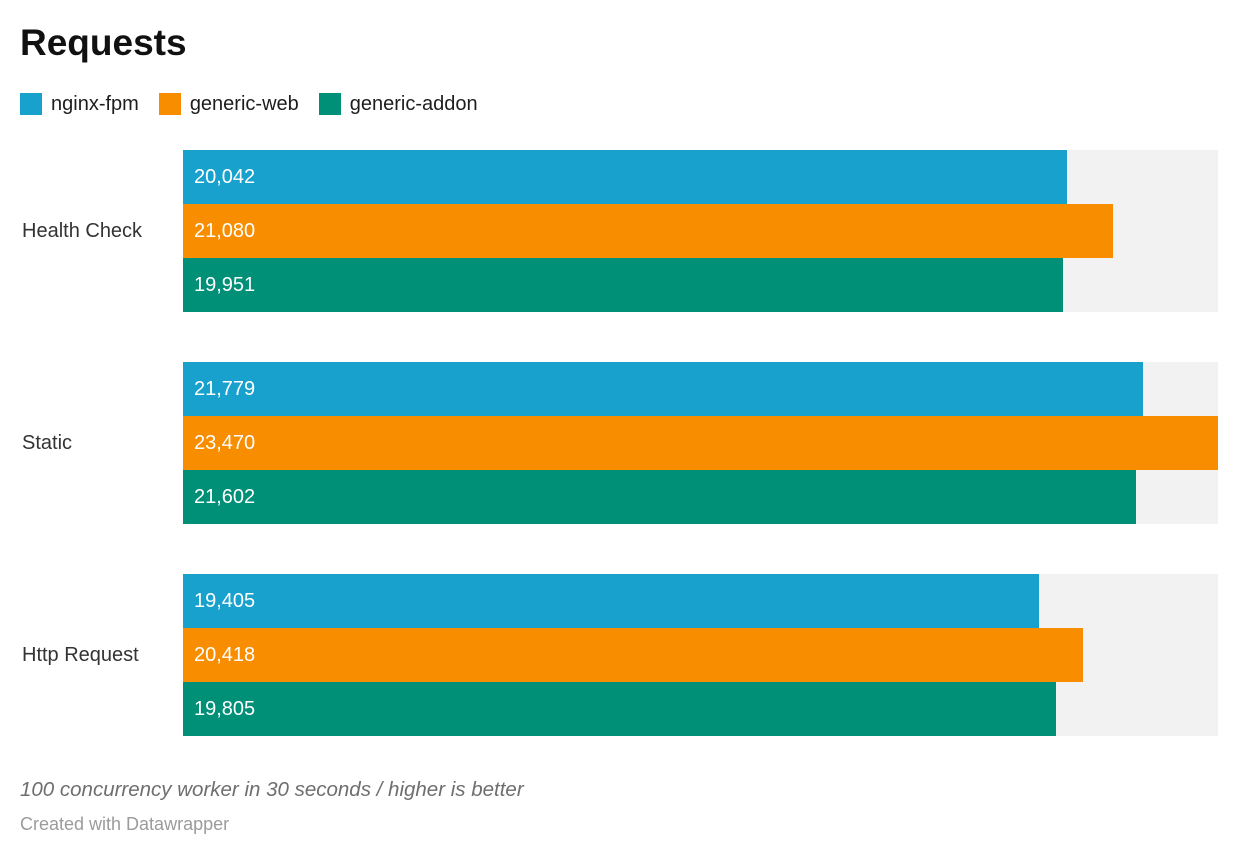  What do you see at coordinates (630, 104) in the screenshot?
I see `legend: nginx-fpm generic-web generic-addon` at bounding box center [630, 104].